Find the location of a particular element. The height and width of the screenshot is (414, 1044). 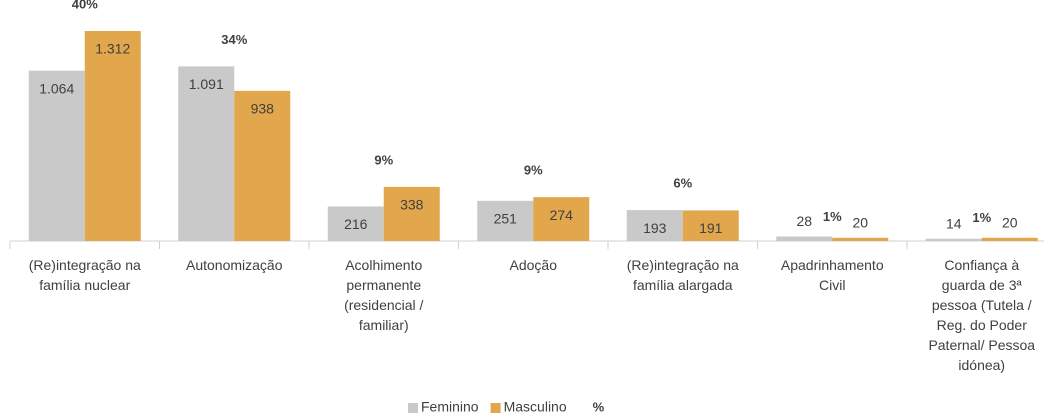

value-label: 1.064 is located at coordinates (56, 88).